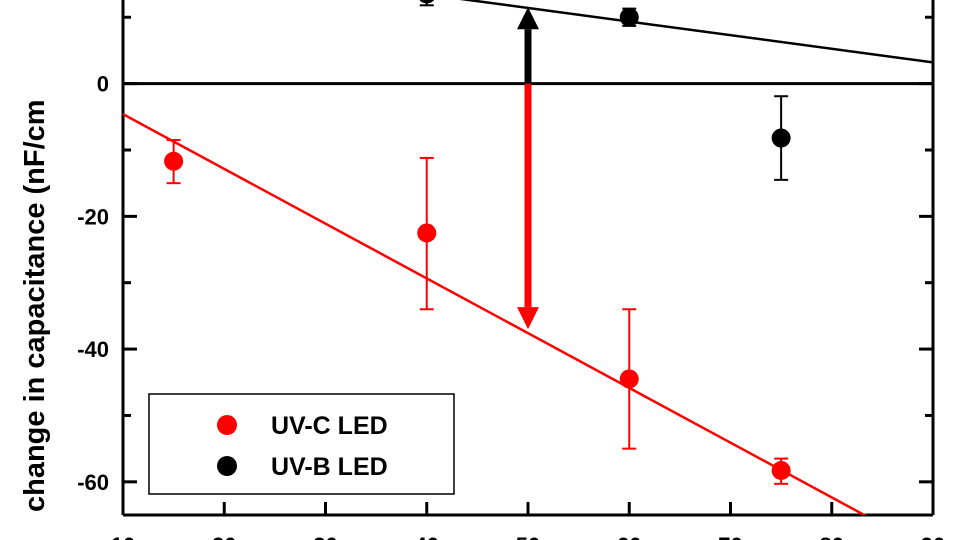 This screenshot has height=540, width=960. I want to click on x-tick-label: 20, so click(224, 536).